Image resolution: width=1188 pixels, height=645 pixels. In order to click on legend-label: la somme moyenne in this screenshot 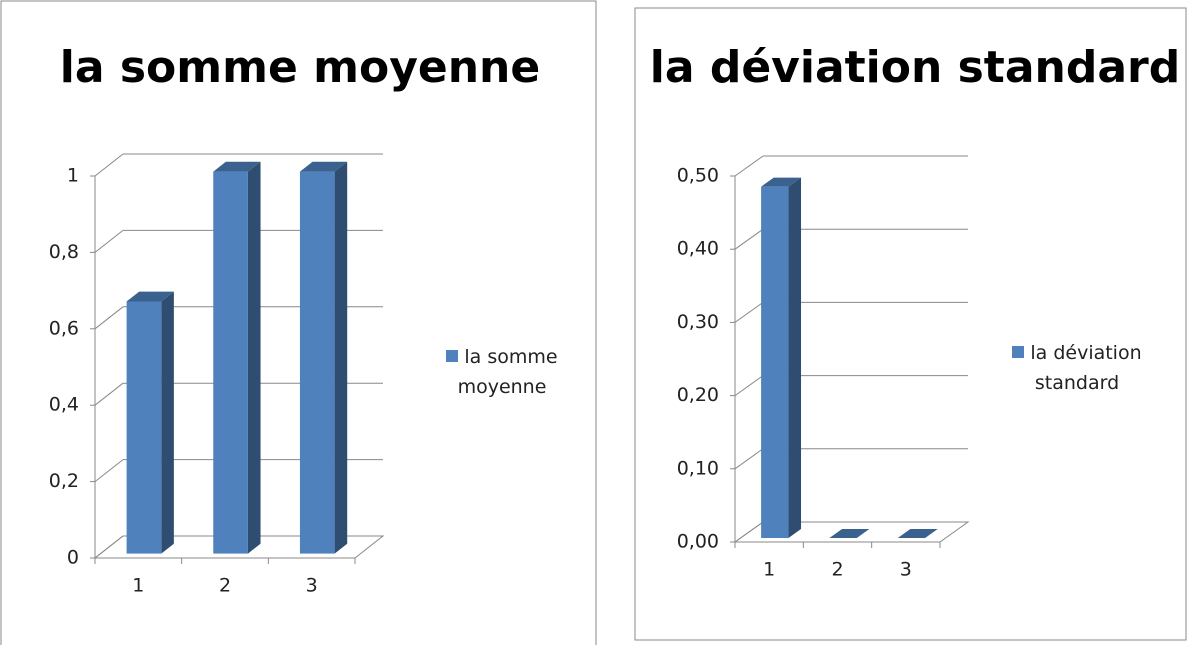, I will do `click(507, 372)`.